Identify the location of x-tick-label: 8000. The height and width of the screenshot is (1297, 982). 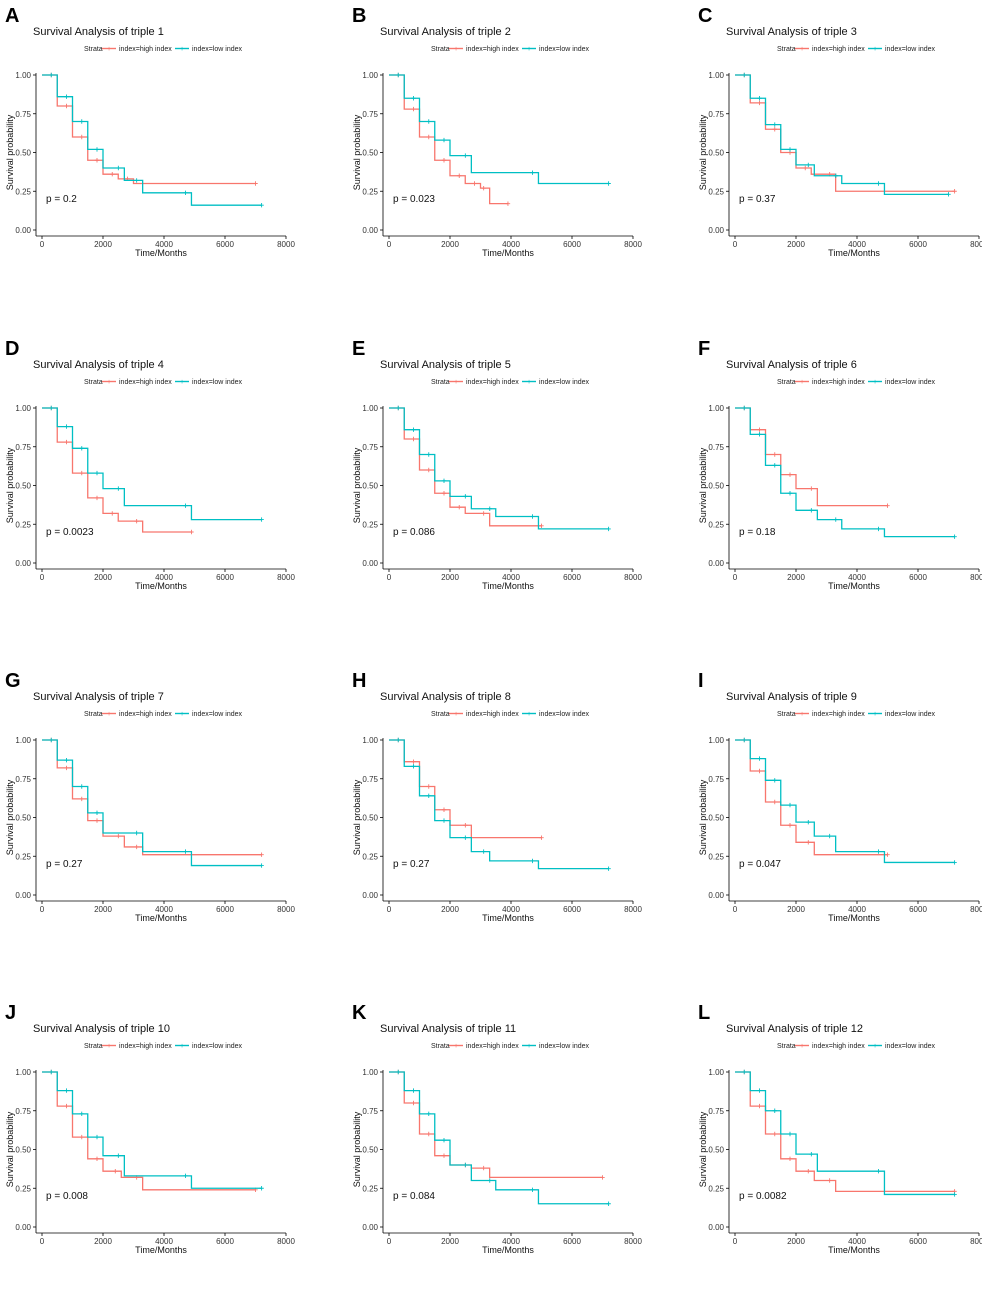
(976, 244).